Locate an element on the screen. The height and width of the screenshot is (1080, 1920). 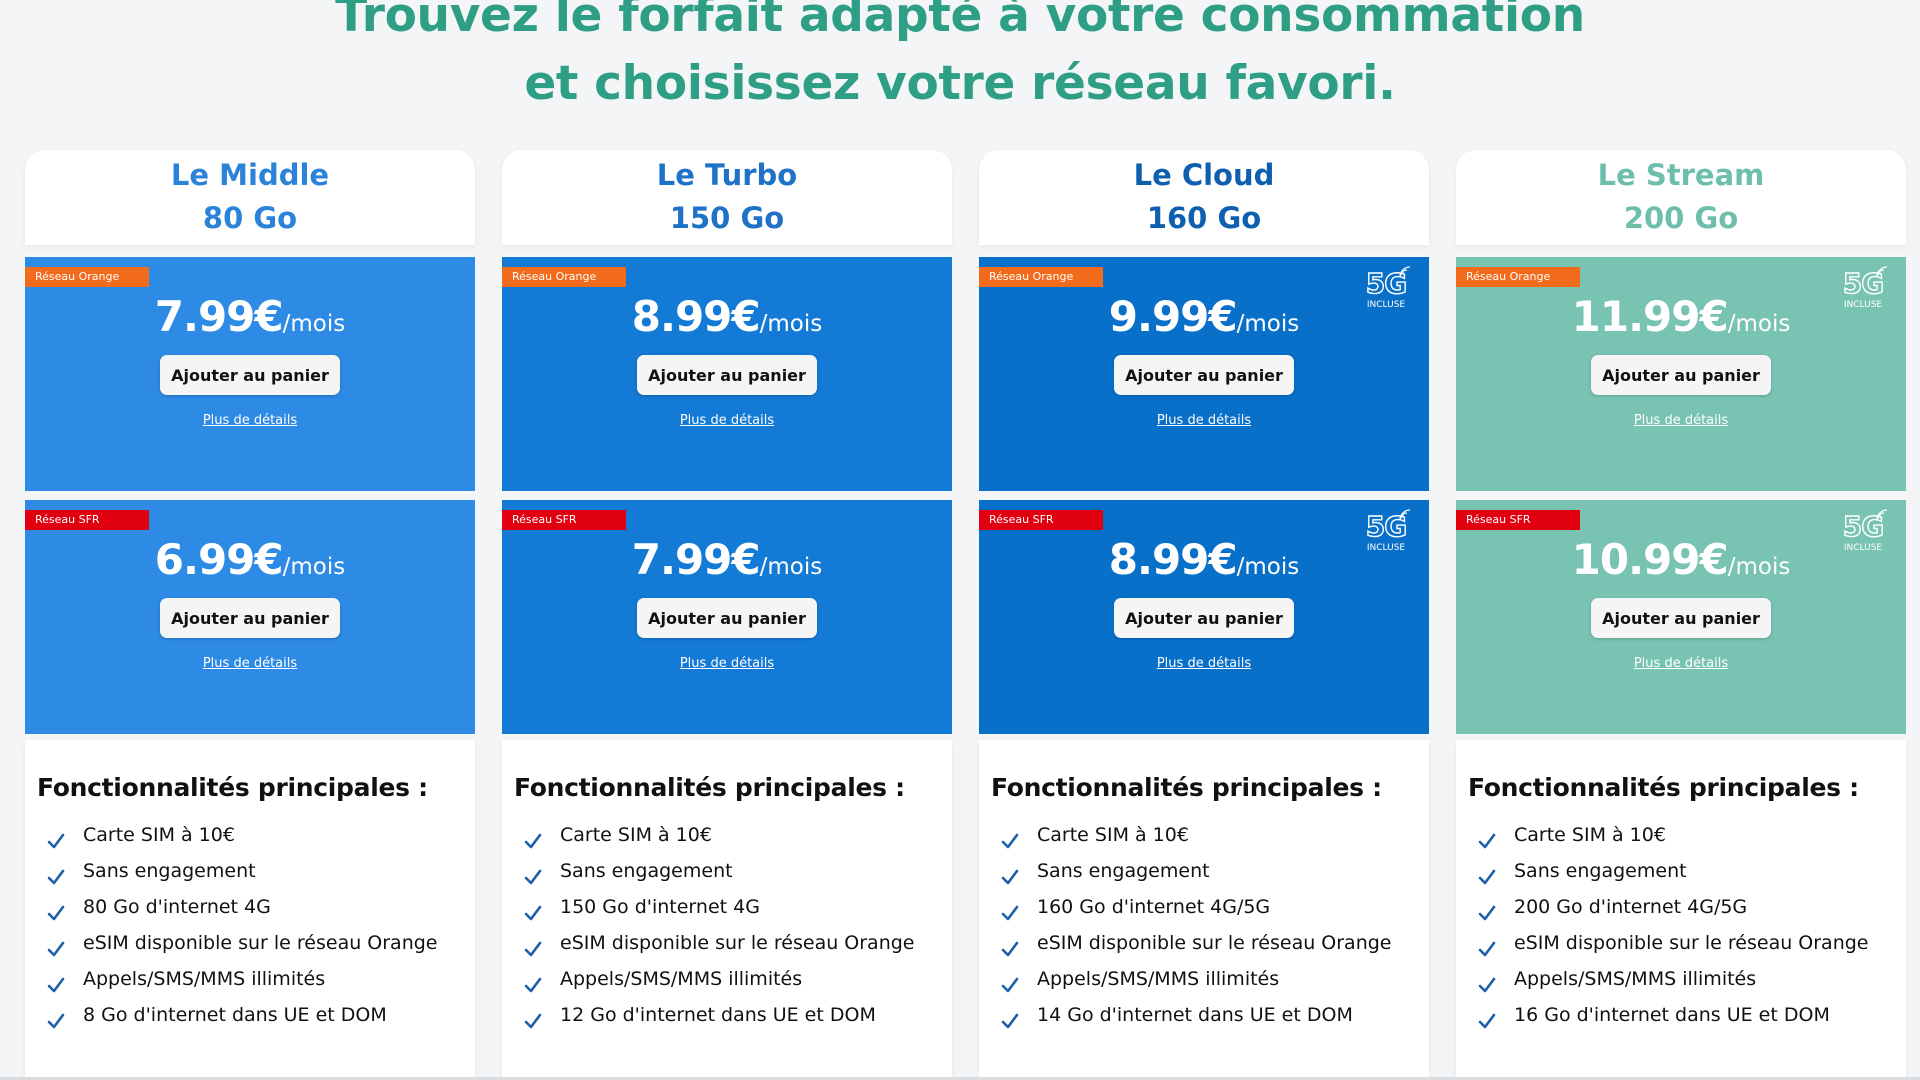
feature-text: 16 Go d'internet dans UE et DOM is located at coordinates (1672, 1015).